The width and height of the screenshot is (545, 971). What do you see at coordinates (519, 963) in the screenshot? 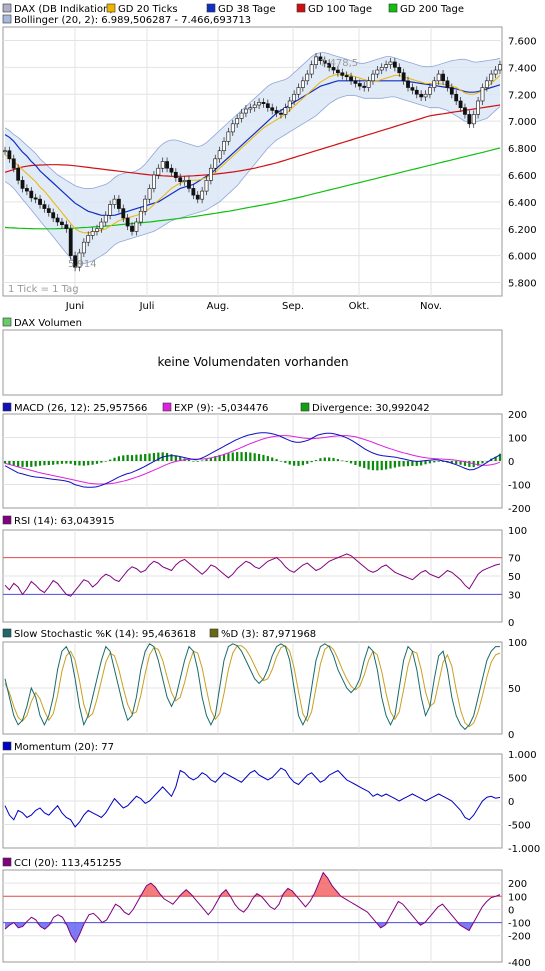
I see `cci-ytick-5: -400` at bounding box center [519, 963].